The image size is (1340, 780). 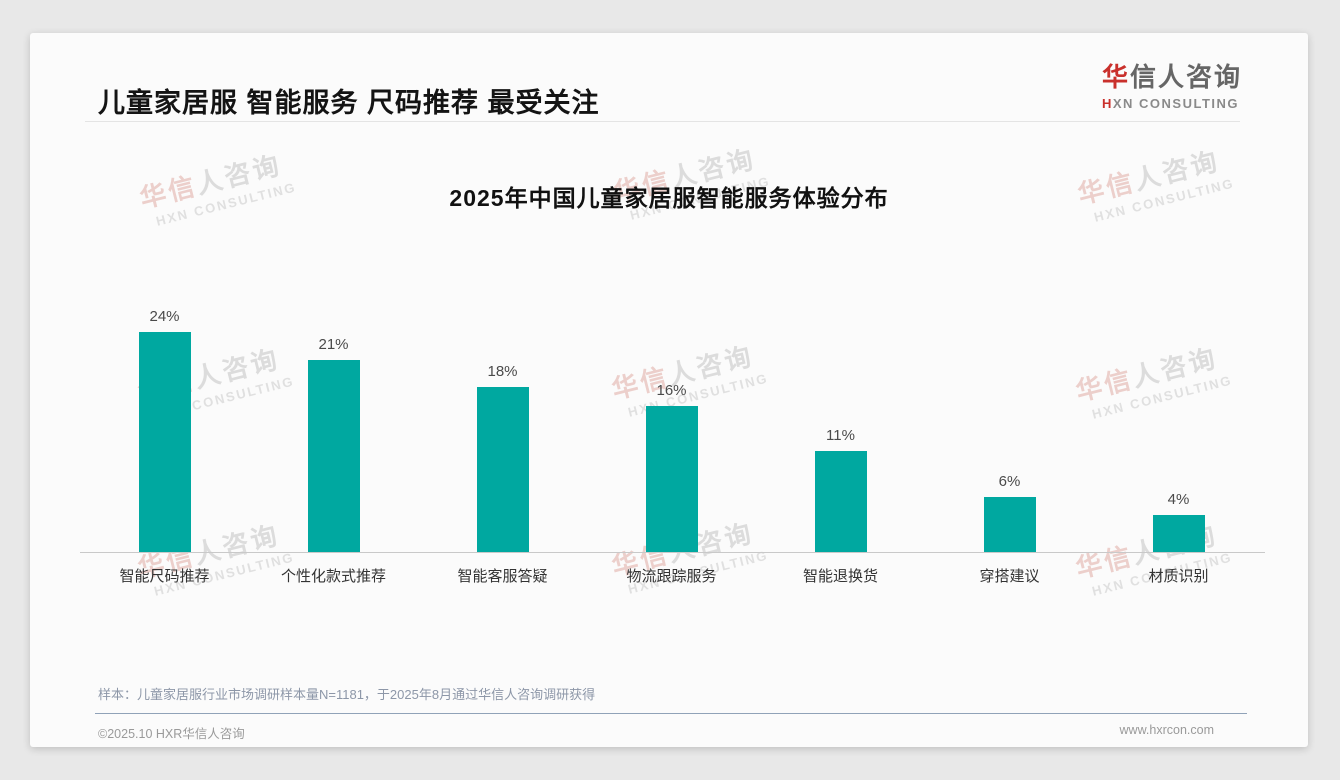 I want to click on page-title: 儿童家居服 智能服务 尺码推荐 最受关注, so click(x=349, y=103).